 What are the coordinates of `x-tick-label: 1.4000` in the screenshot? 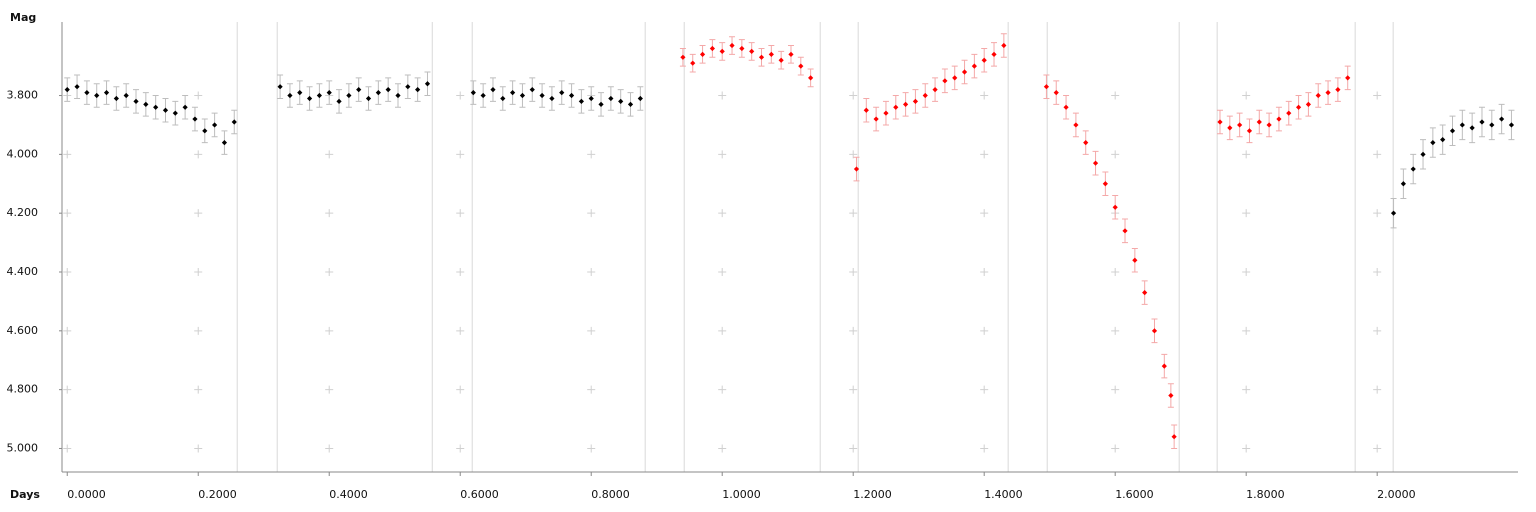 It's located at (1003, 494).